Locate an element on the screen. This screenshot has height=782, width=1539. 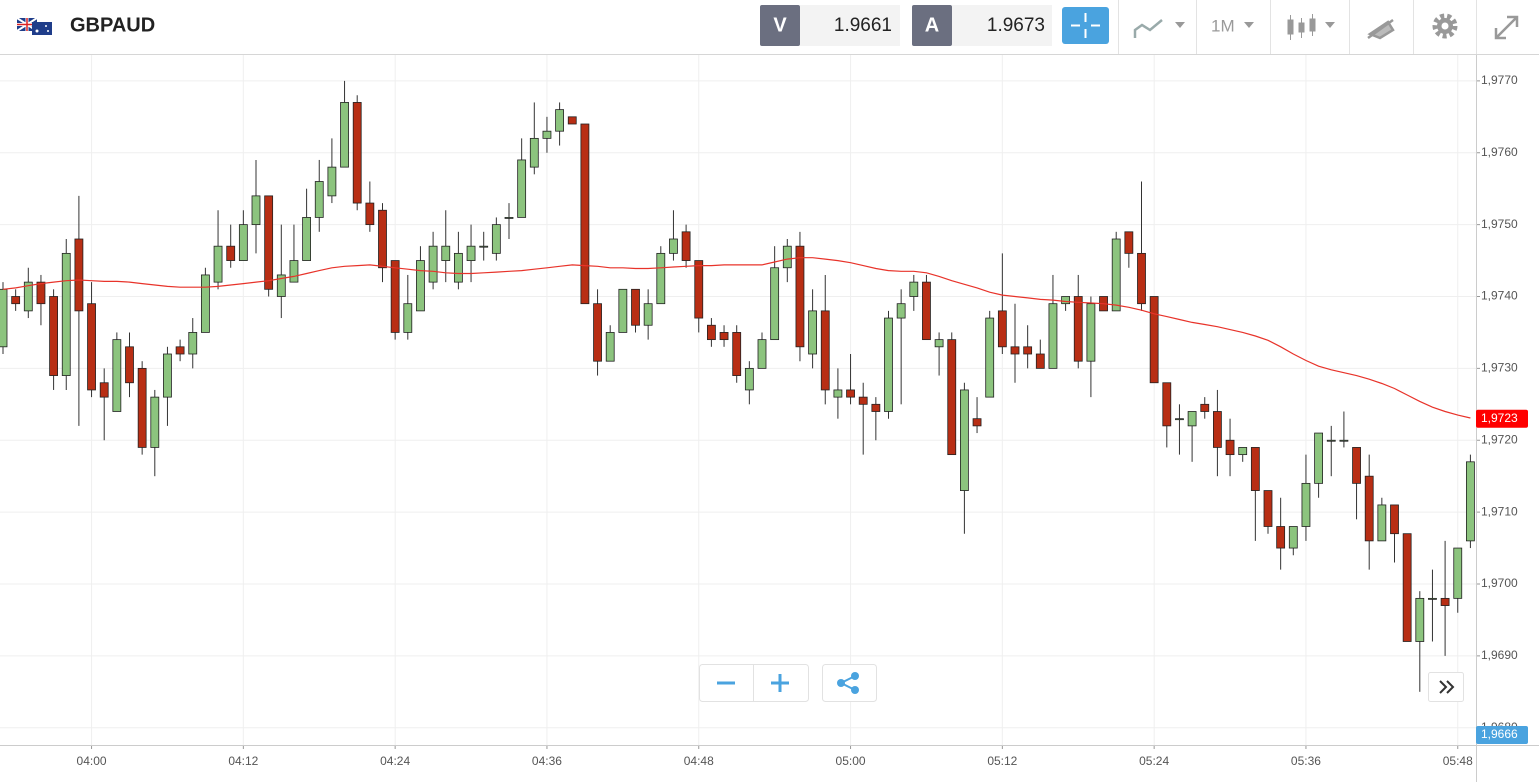
y-tick-label: 1,9770 is located at coordinates (1499, 80).